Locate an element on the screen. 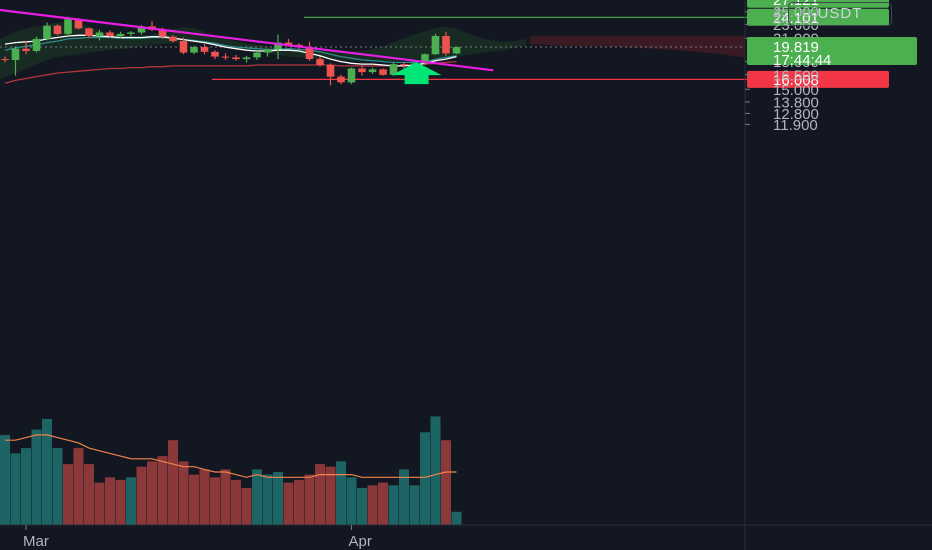  currency-unit-label: USDT is located at coordinates (840, 14).